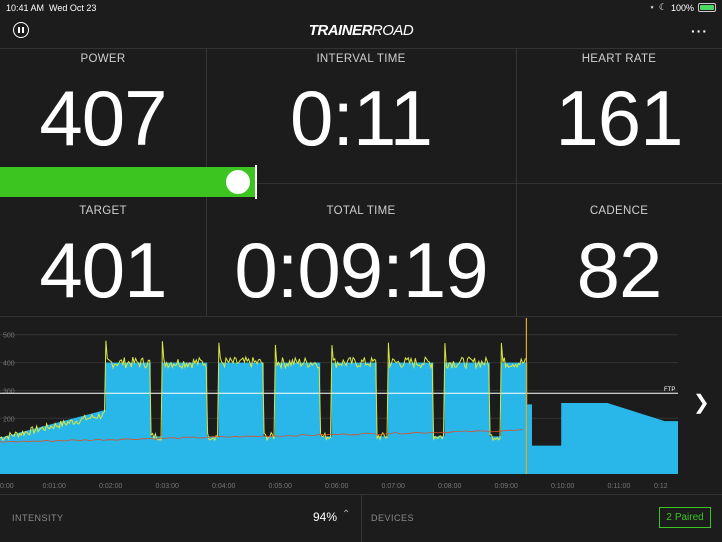 Image resolution: width=722 pixels, height=542 pixels. I want to click on battery-icon, so click(707, 7).